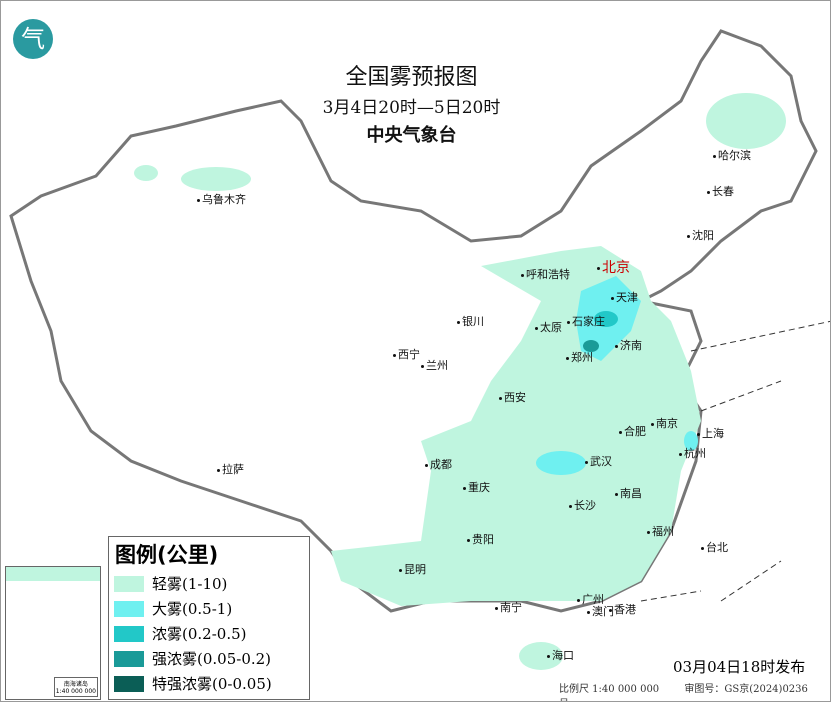 The width and height of the screenshot is (831, 702). What do you see at coordinates (230, 469) in the screenshot?
I see `city-label: 拉萨` at bounding box center [230, 469].